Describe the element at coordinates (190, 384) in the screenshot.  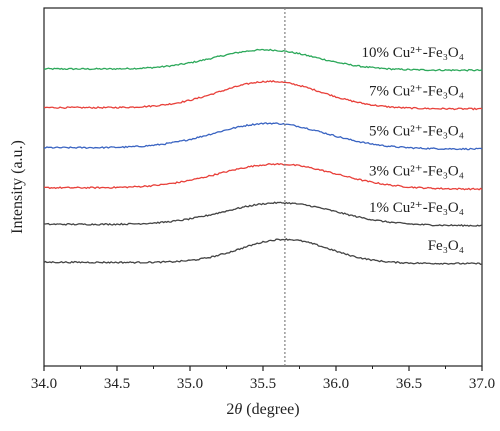
I see `x-tick-label-2: 35.0` at that location.